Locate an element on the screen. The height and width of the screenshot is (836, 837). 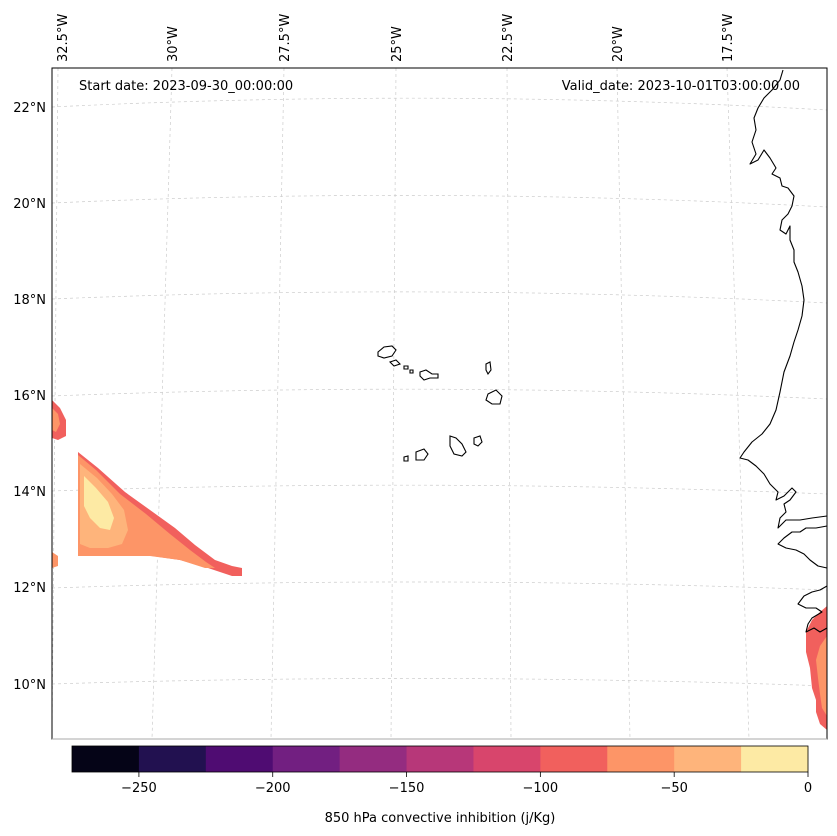
cin-area-edge-12n is located at coordinates (55, 560).